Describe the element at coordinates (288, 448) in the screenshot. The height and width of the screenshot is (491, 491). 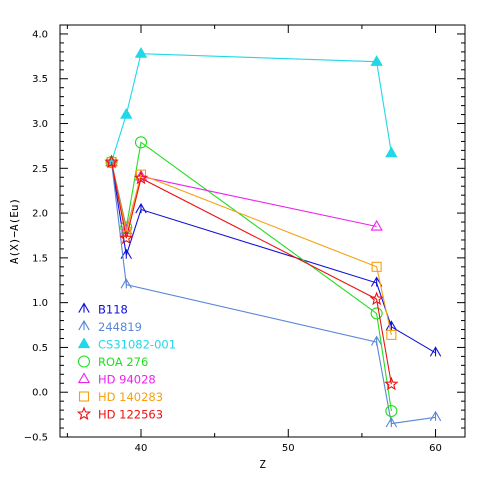
I see `x-tick-label: 50` at that location.